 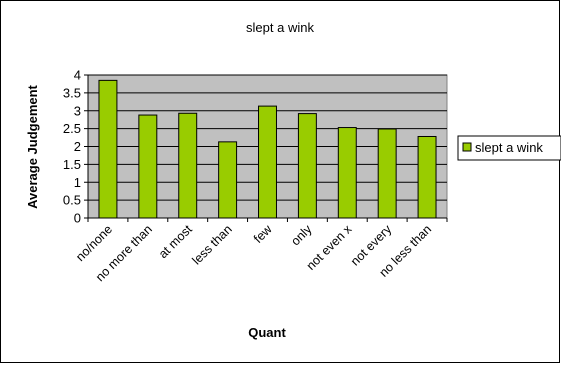 What do you see at coordinates (307, 166) in the screenshot?
I see `bar-only` at bounding box center [307, 166].